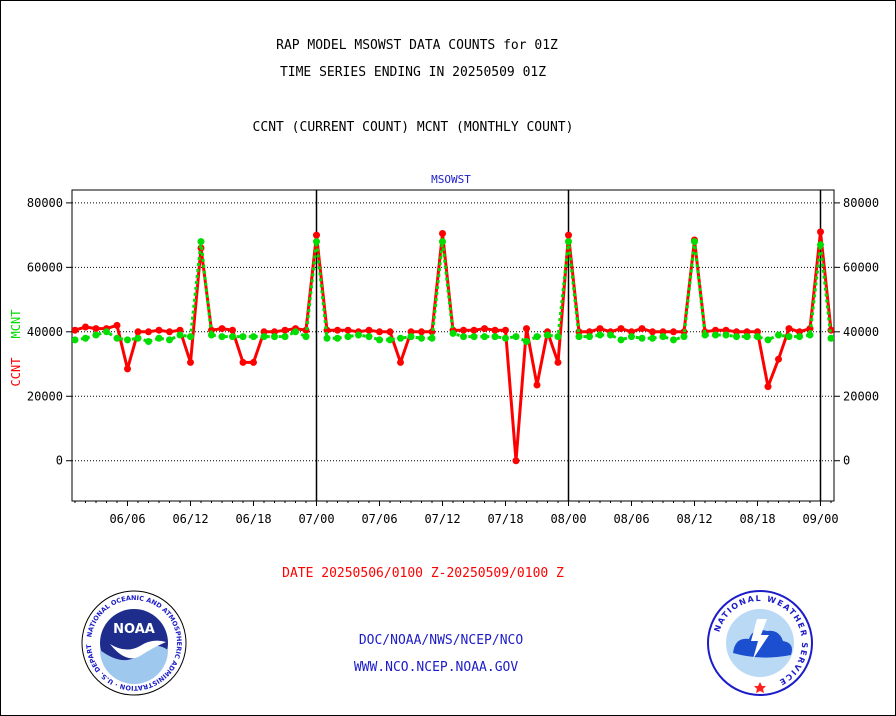 The height and width of the screenshot is (716, 896). I want to click on x-tick-label: 08/00, so click(568, 519).